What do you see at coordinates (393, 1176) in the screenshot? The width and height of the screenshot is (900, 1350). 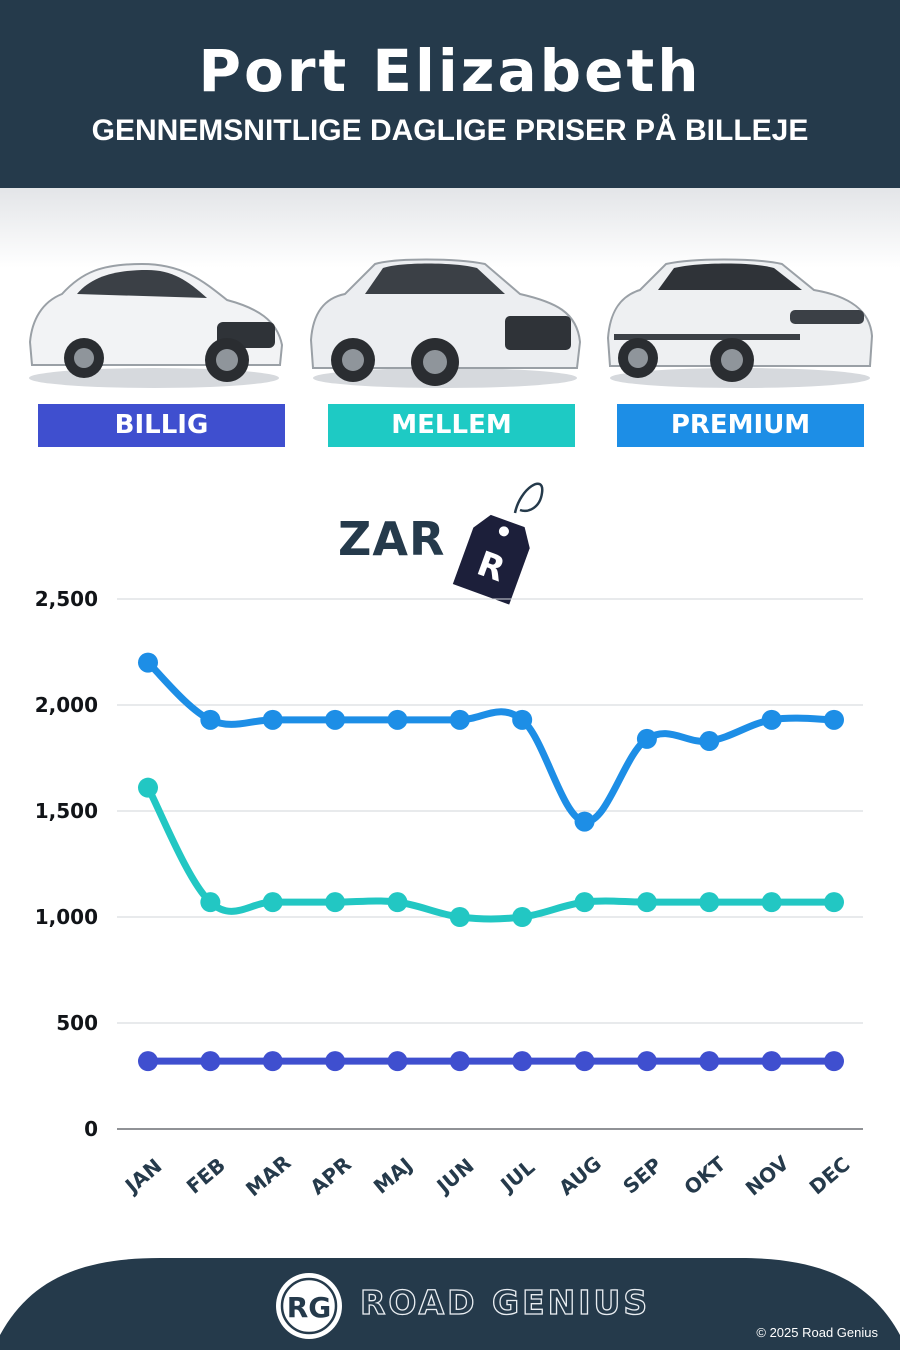 I see `x-tick-label: MAJ` at bounding box center [393, 1176].